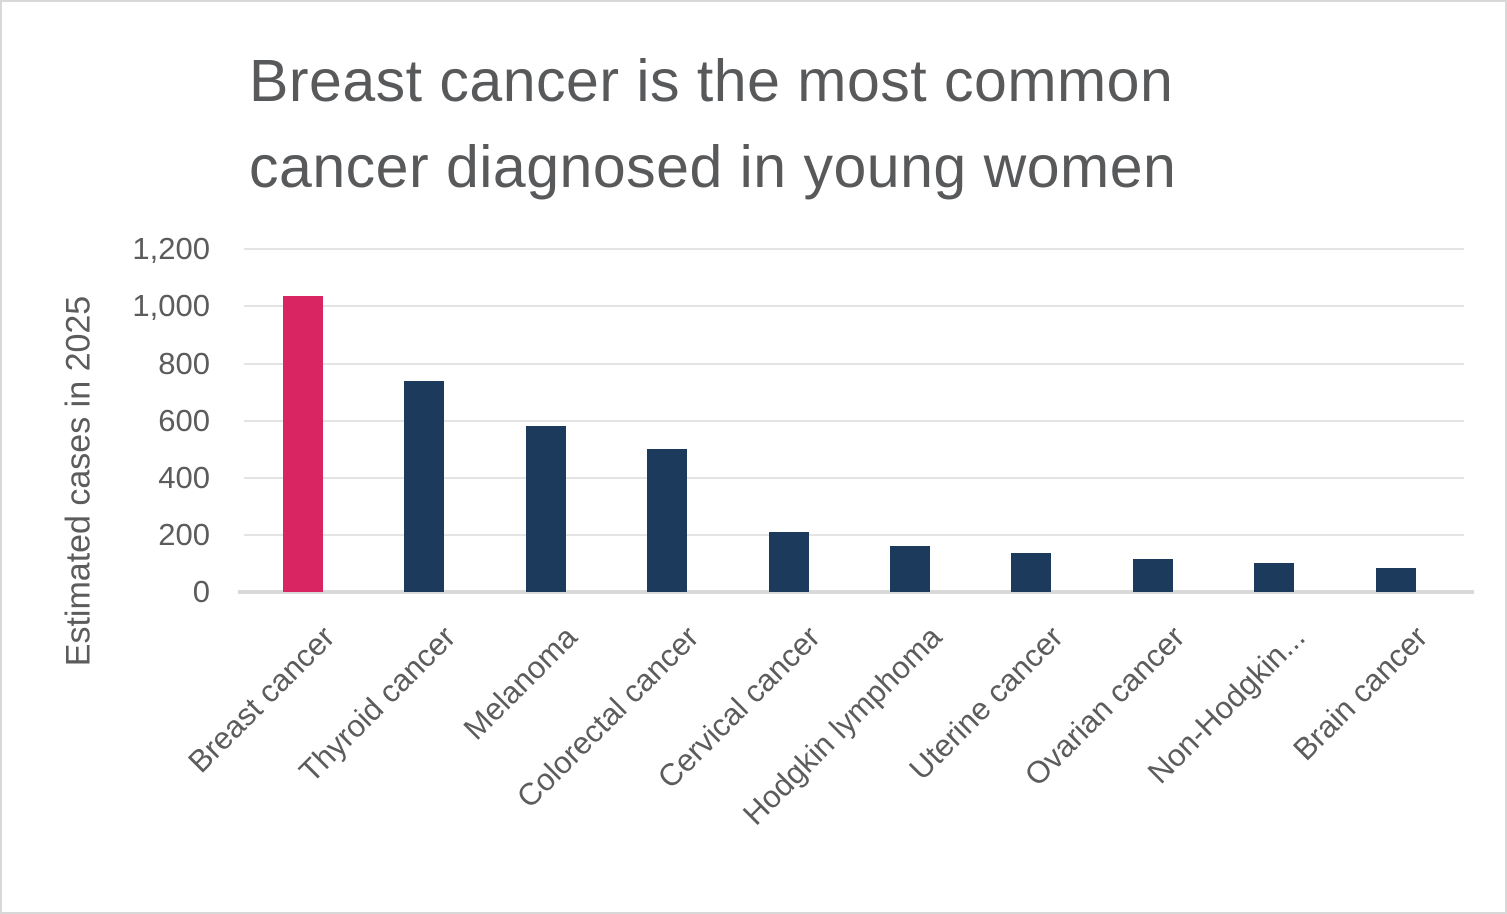 The width and height of the screenshot is (1507, 914). What do you see at coordinates (184, 420) in the screenshot?
I see `y-tick-label-600: 600` at bounding box center [184, 420].